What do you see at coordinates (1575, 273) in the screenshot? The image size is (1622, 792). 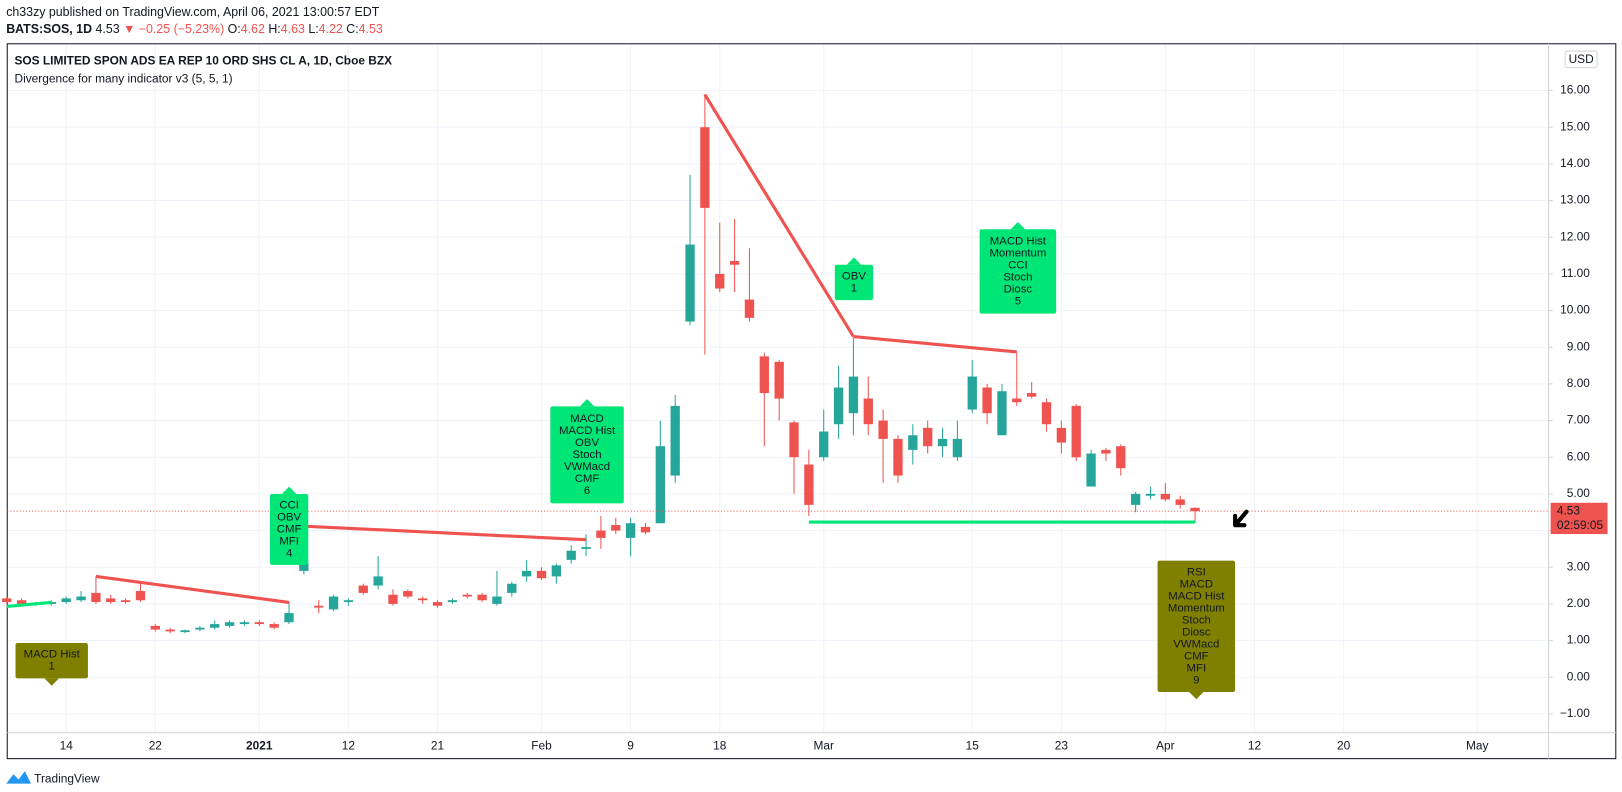 I see `y-tick-label: 11.00` at bounding box center [1575, 273].